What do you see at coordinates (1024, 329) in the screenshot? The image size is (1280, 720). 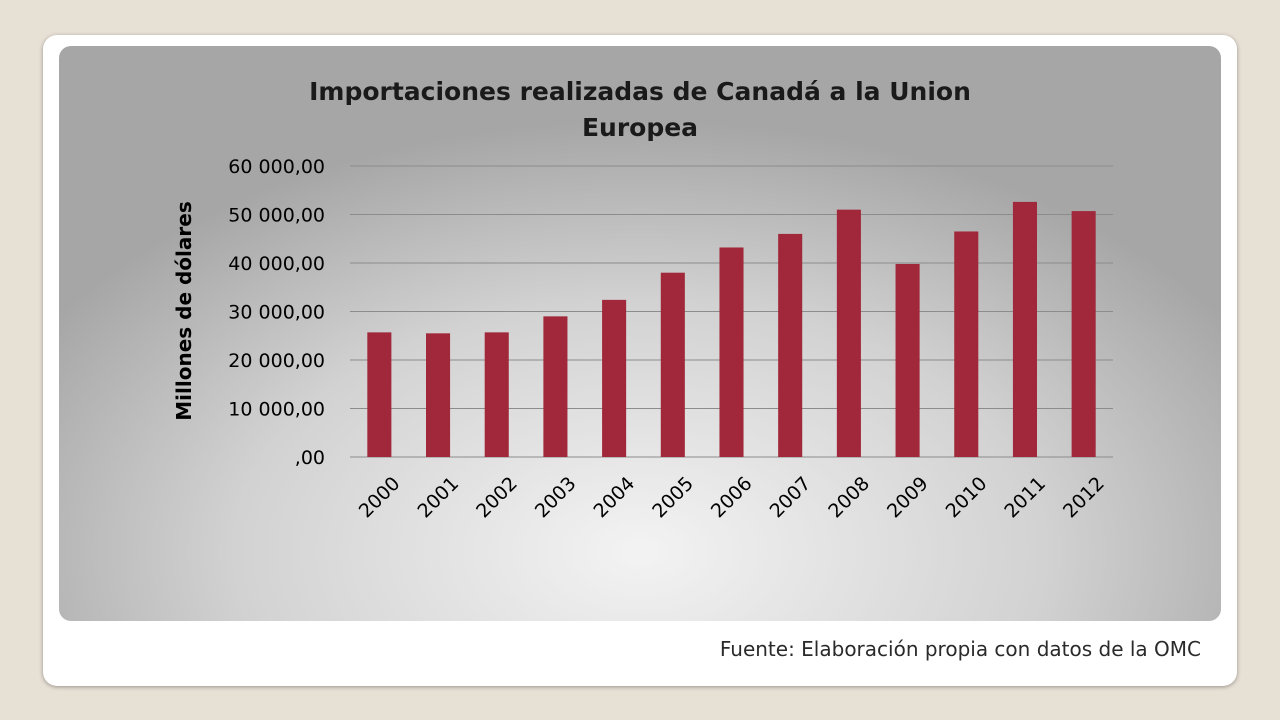 I see `bar-2011` at bounding box center [1024, 329].